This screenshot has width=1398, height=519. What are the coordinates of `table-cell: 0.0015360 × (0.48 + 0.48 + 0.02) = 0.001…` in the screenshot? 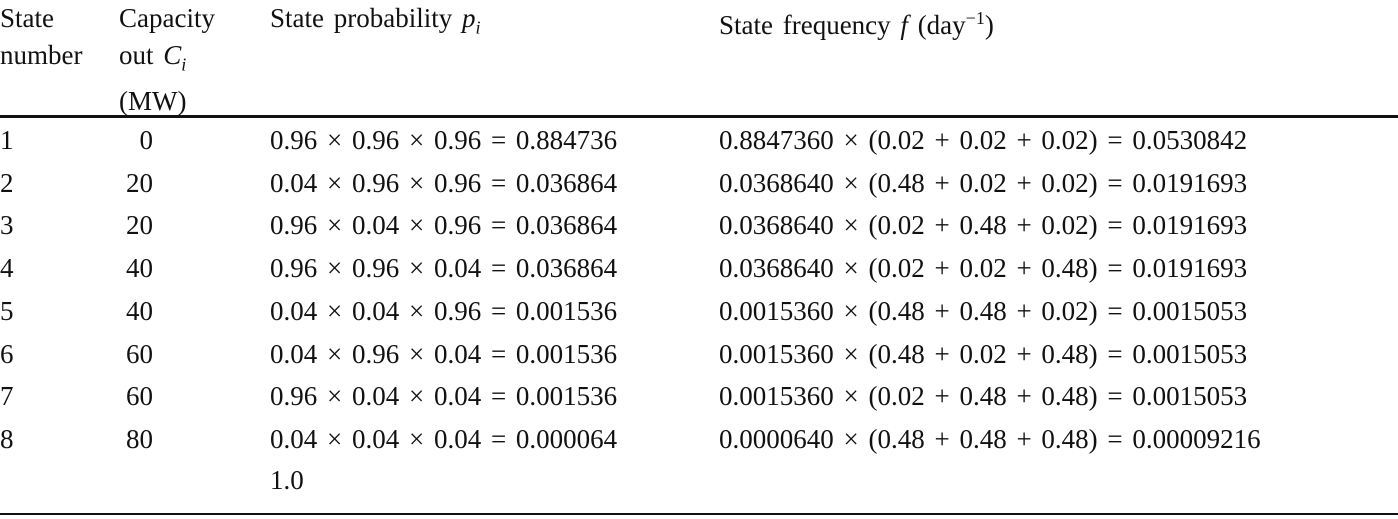 It's located at (983, 310).